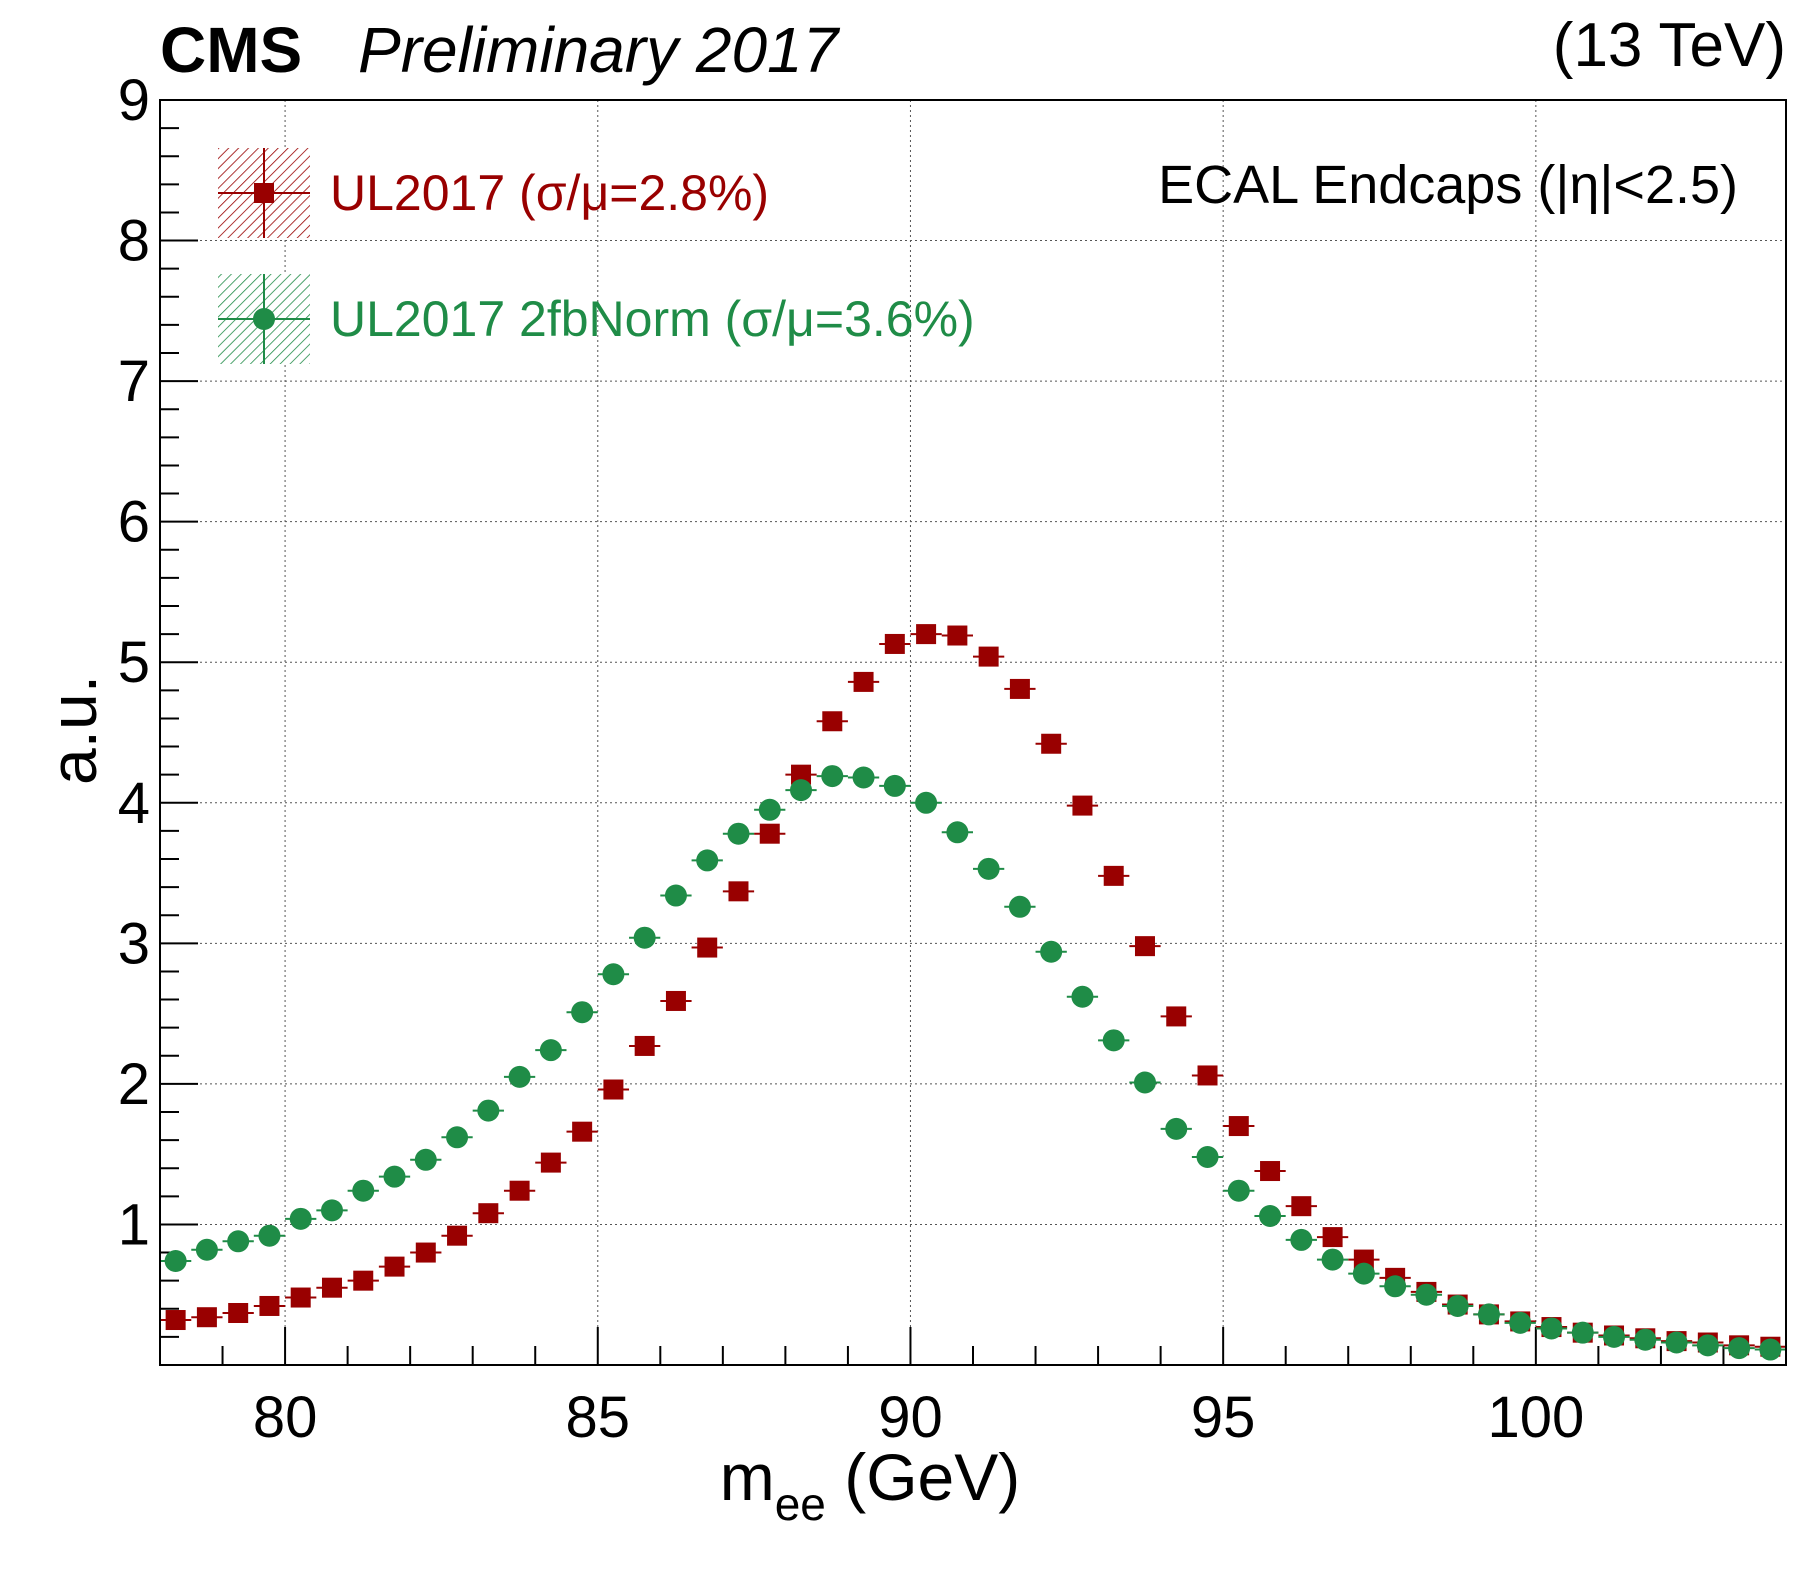 The width and height of the screenshot is (1796, 1572). What do you see at coordinates (231, 50) in the screenshot?
I see `experiment-label: CMS` at bounding box center [231, 50].